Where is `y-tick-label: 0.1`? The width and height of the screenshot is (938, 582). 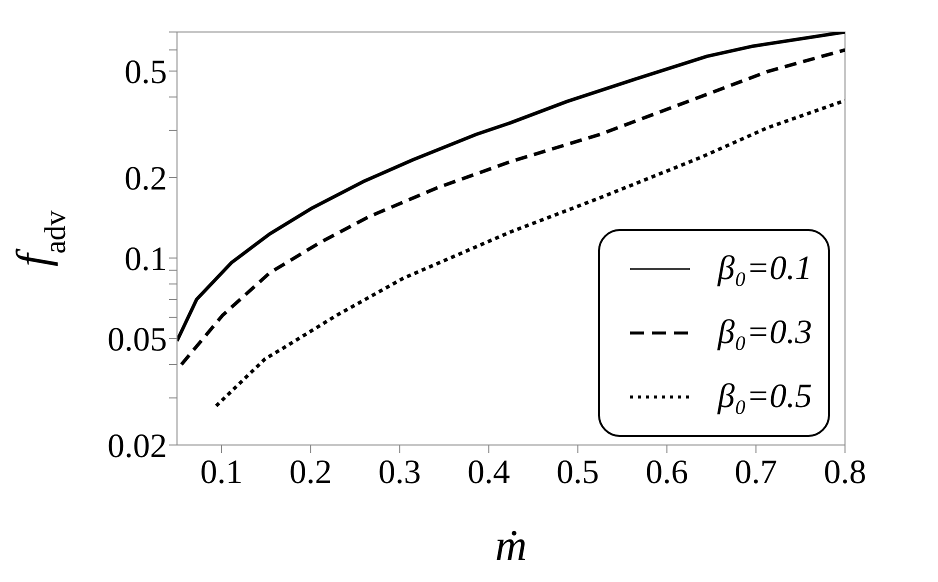
y-tick-label: 0.1 is located at coordinates (145, 259).